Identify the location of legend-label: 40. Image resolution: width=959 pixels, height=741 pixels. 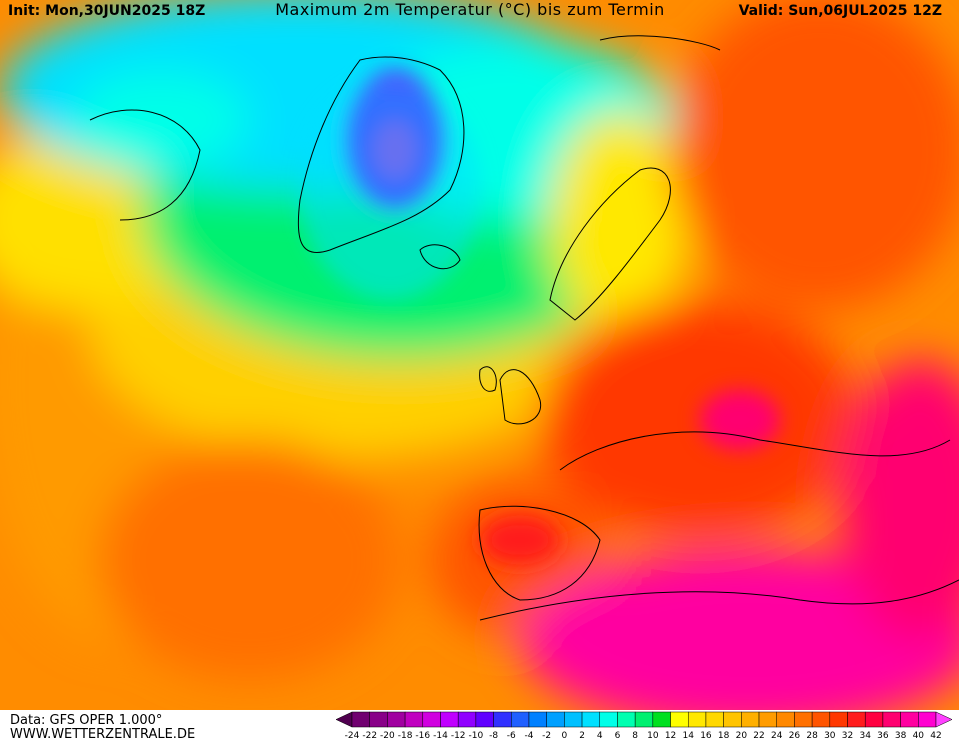
(919, 736).